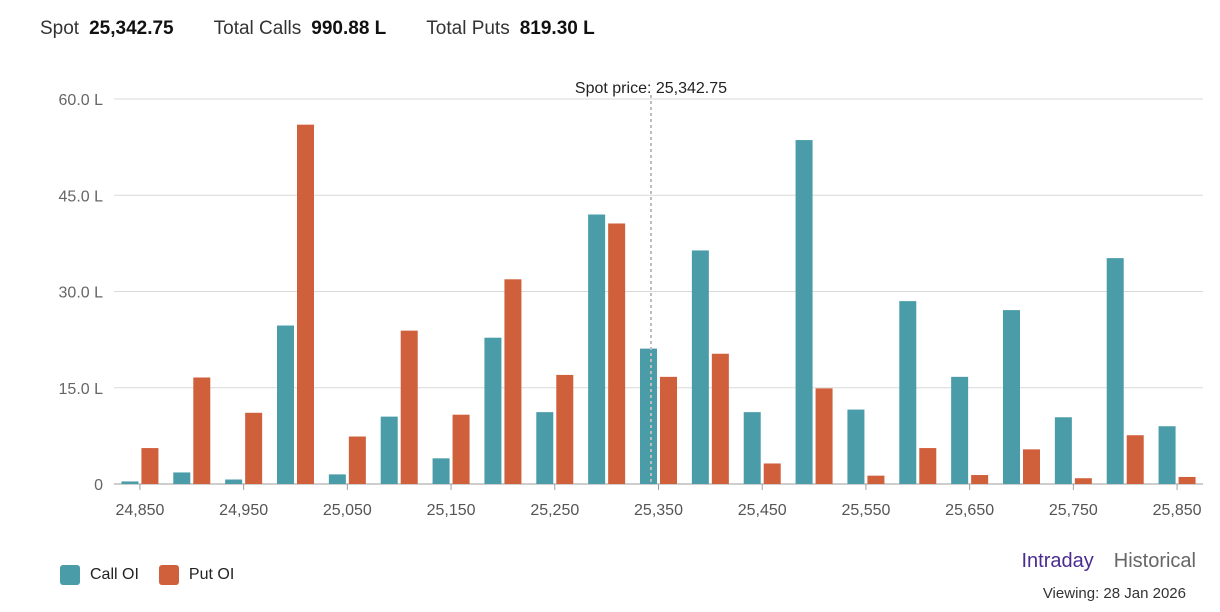 This screenshot has width=1220, height=612. I want to click on spot-value: 25,342.75, so click(131, 28).